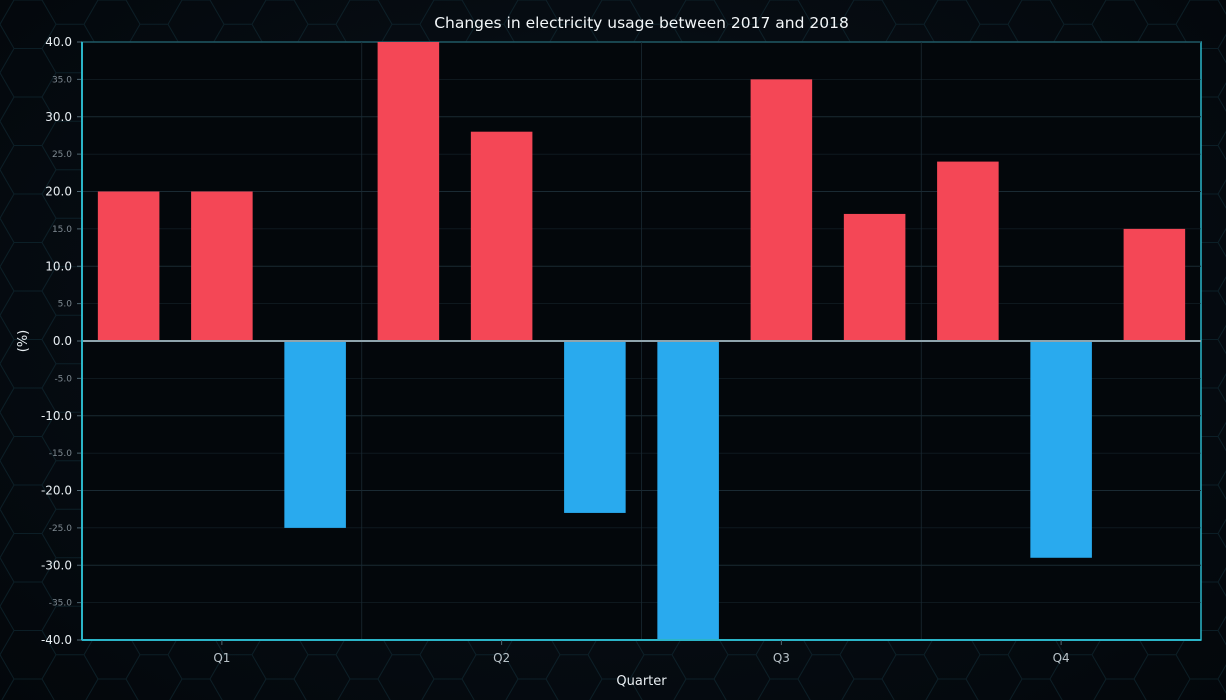 The image size is (1226, 700). What do you see at coordinates (58, 266) in the screenshot?
I see `y-tick-label: 10.0` at bounding box center [58, 266].